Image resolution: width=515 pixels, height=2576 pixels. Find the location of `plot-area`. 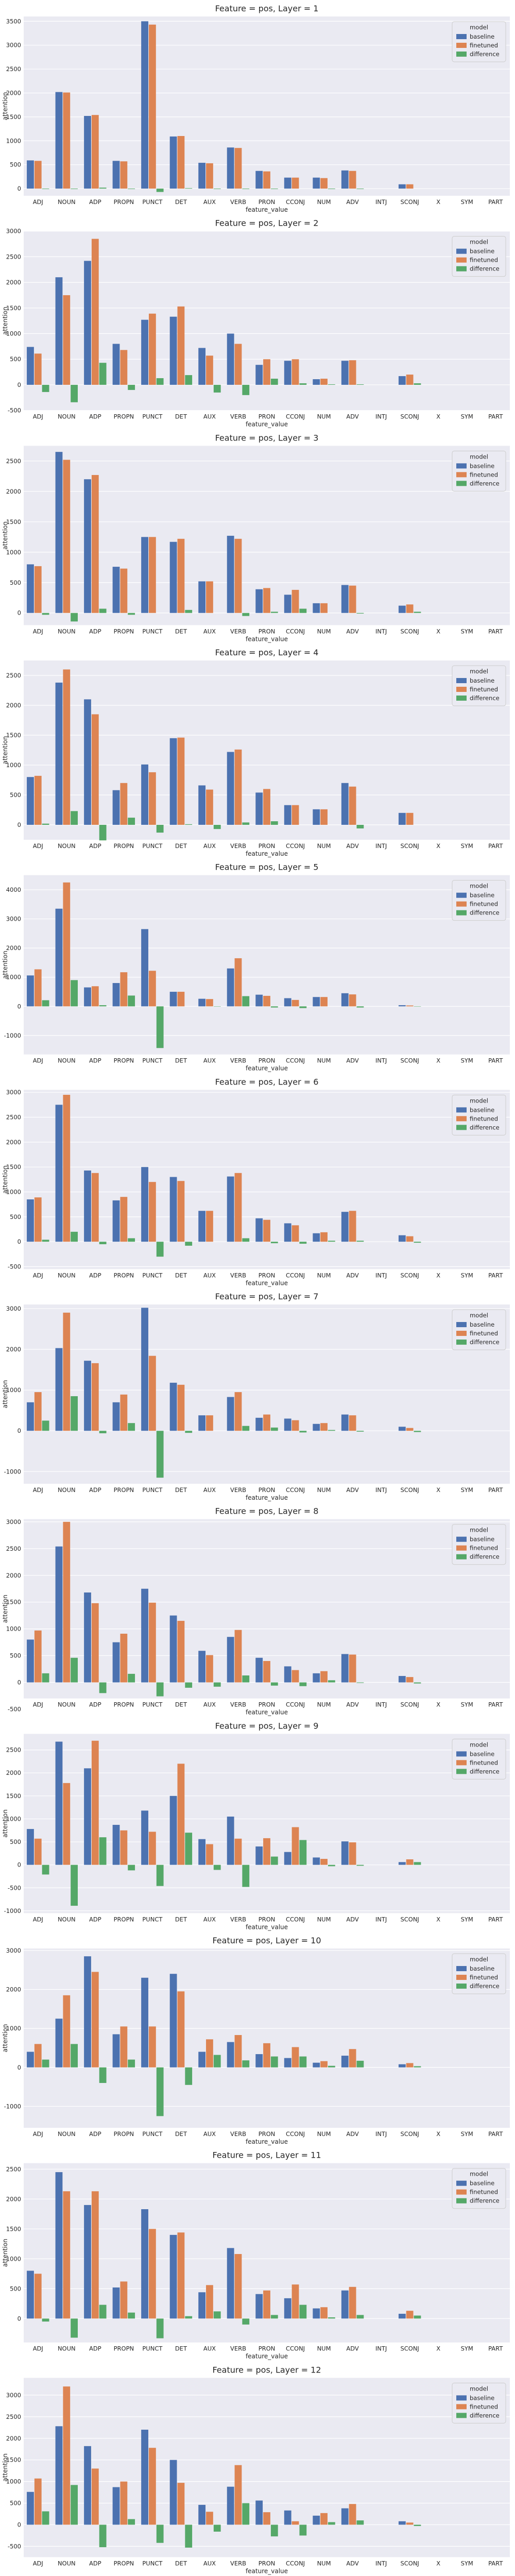

plot-area is located at coordinates (267, 2038).